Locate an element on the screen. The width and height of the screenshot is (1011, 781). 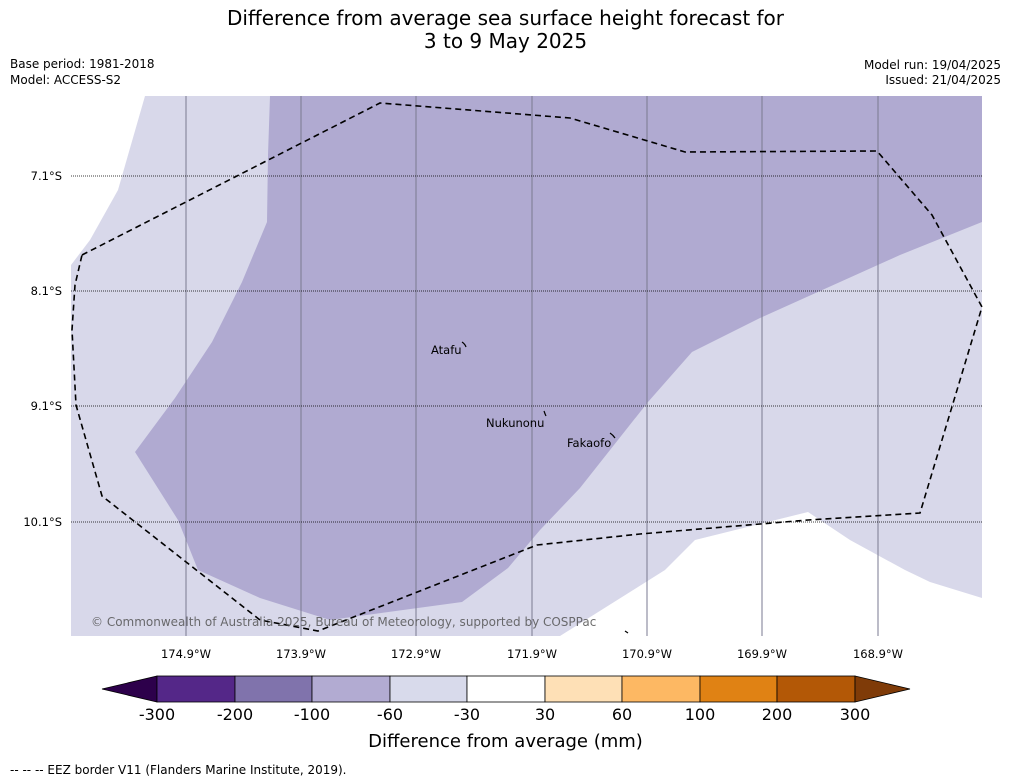
fakaofo-atoll is located at coordinates (612, 435).